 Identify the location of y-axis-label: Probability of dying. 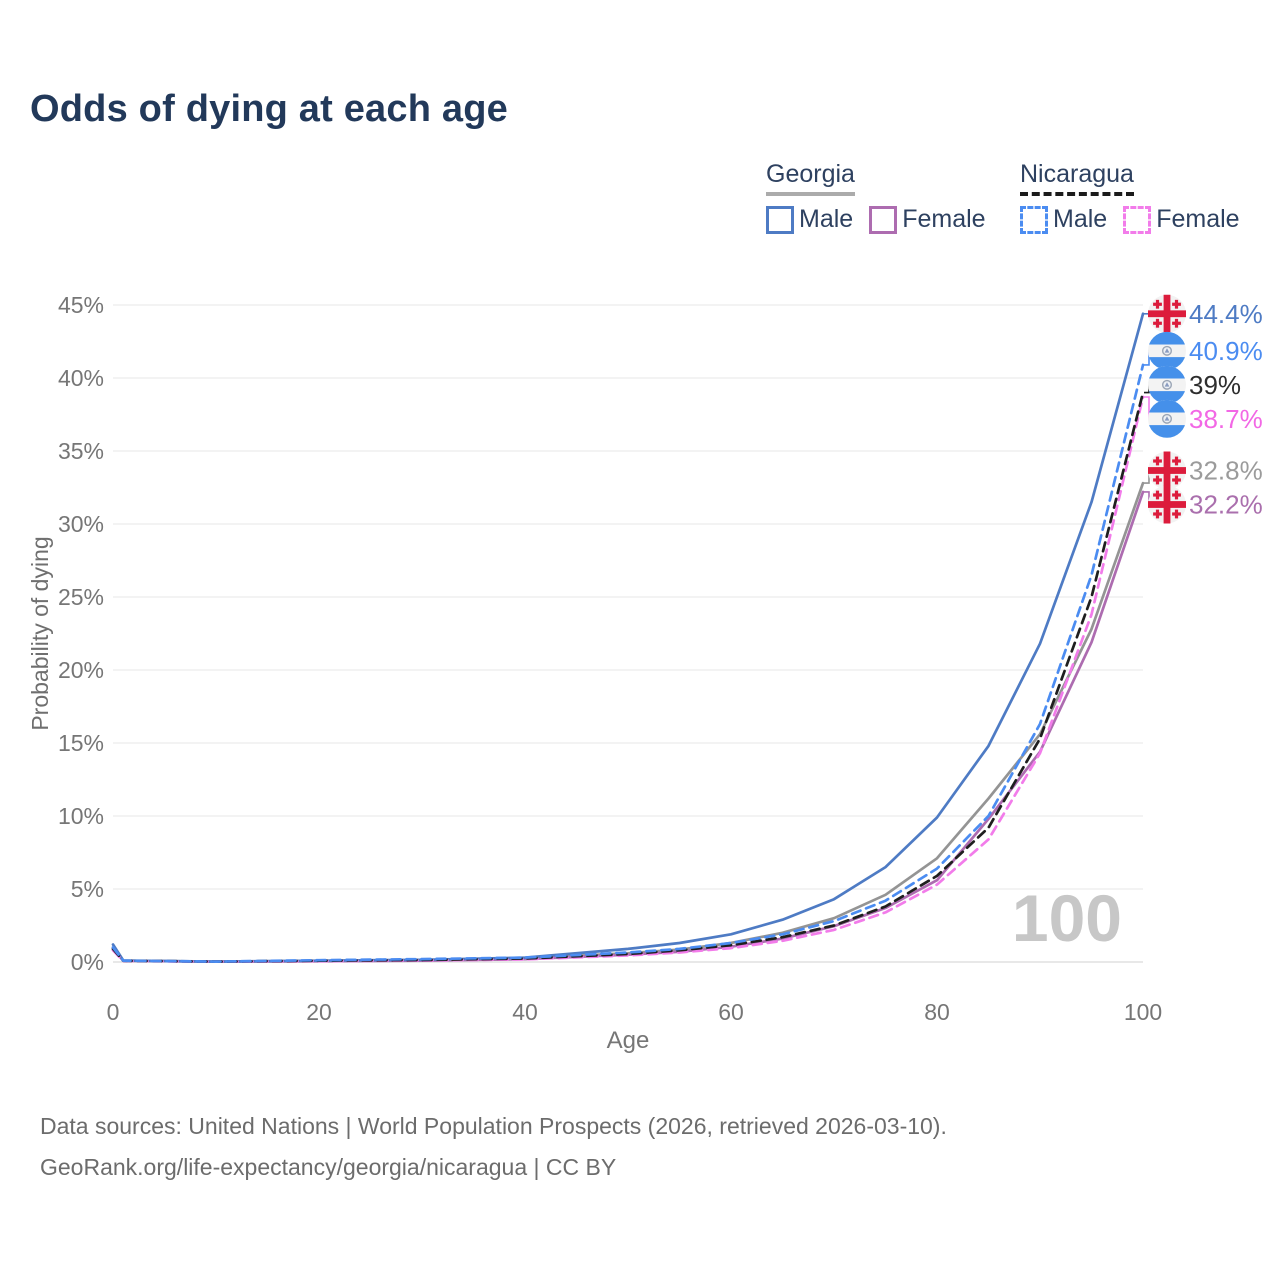
(40, 633).